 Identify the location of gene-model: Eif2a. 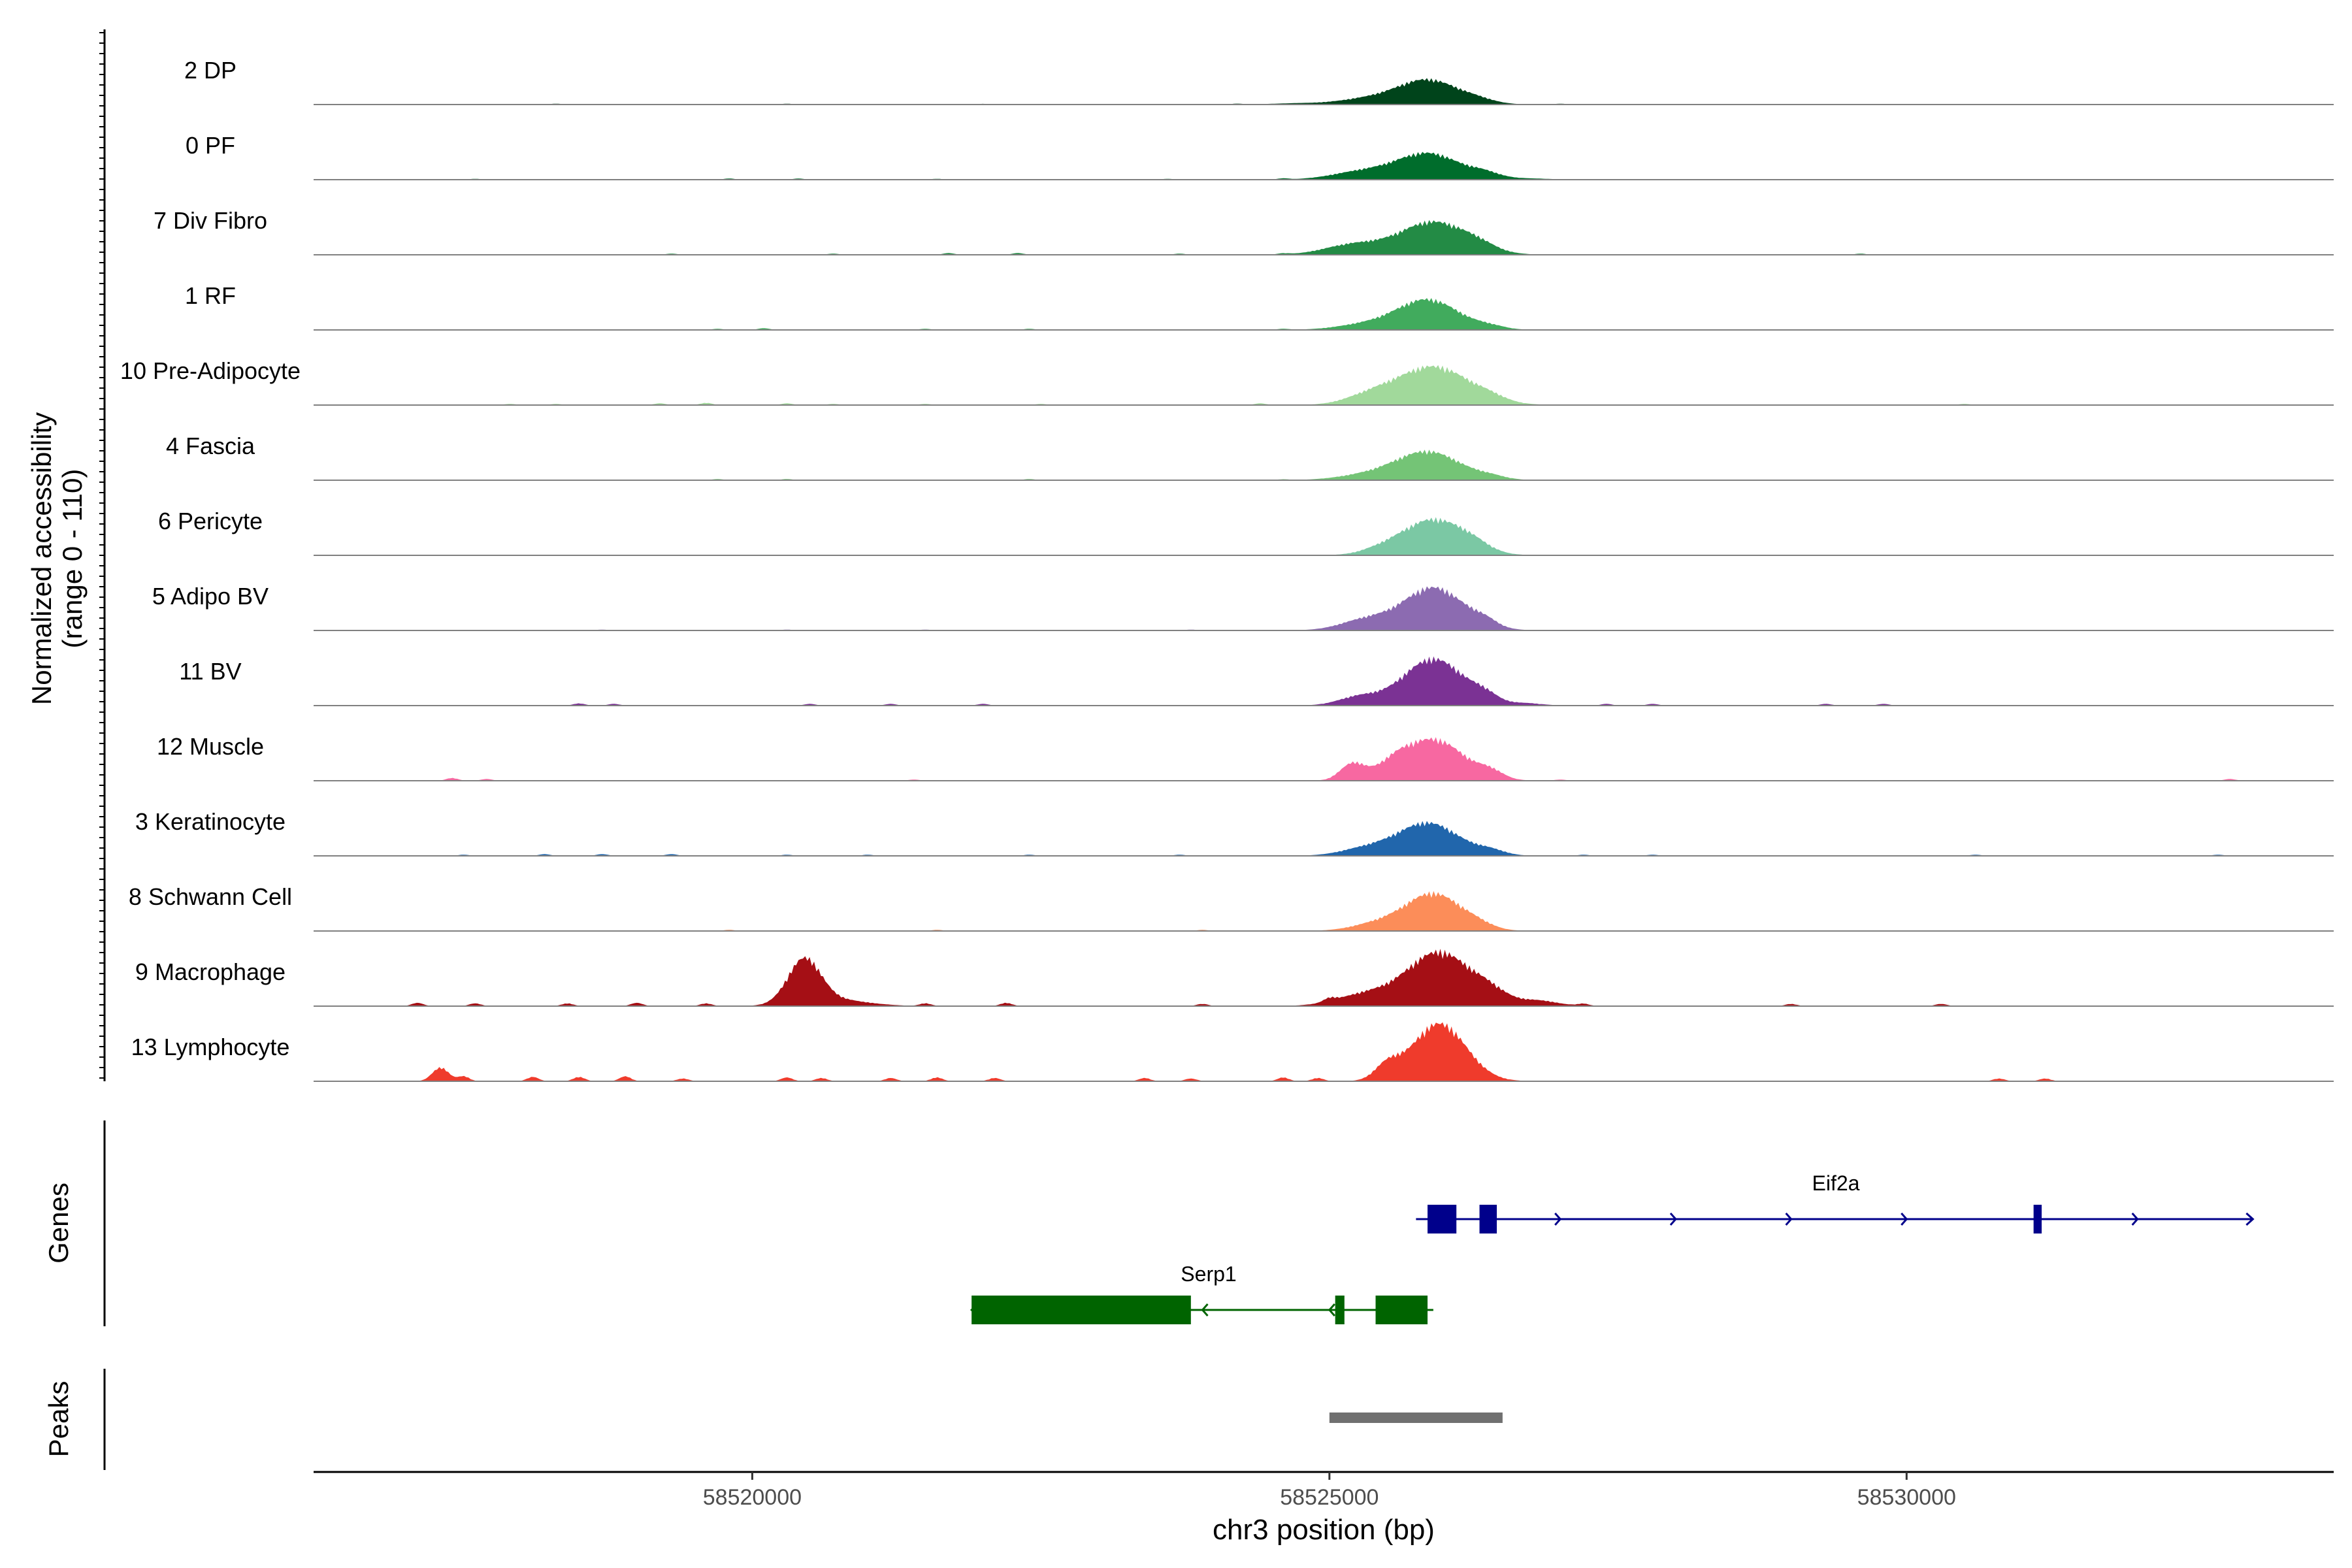
(1835, 1202).